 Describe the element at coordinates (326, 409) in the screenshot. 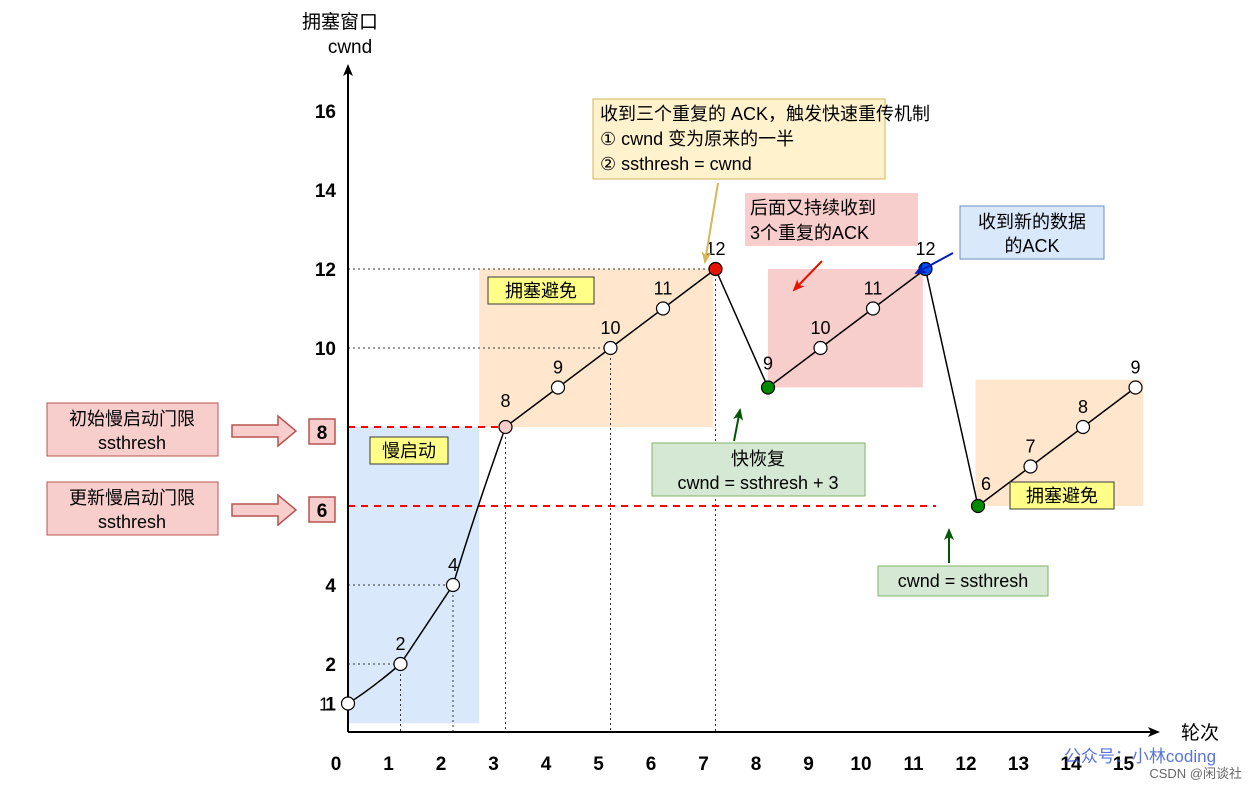

I see `y-tick-labels: 1246810121416` at that location.